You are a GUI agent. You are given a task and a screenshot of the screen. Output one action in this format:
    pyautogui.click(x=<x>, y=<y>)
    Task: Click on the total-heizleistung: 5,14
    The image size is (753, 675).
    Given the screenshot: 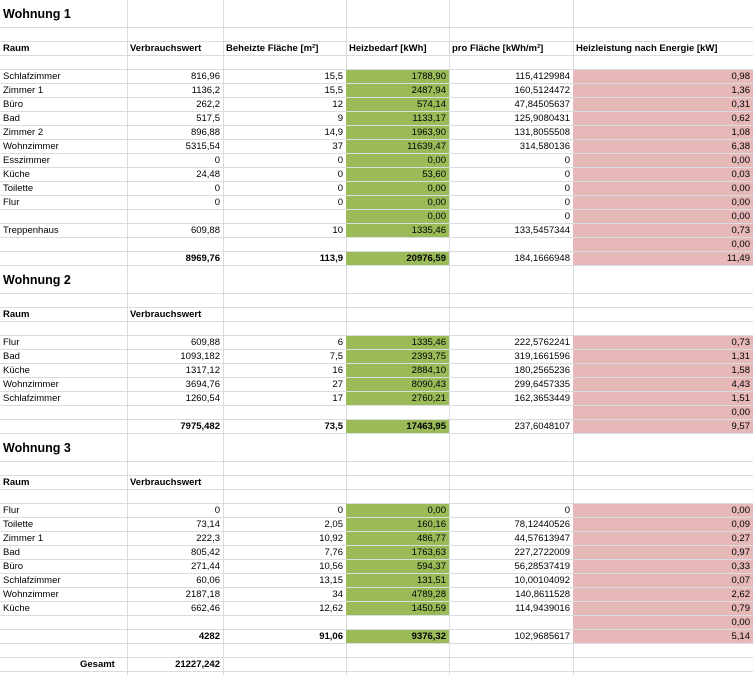 What is the action you would take?
    pyautogui.click(x=663, y=636)
    